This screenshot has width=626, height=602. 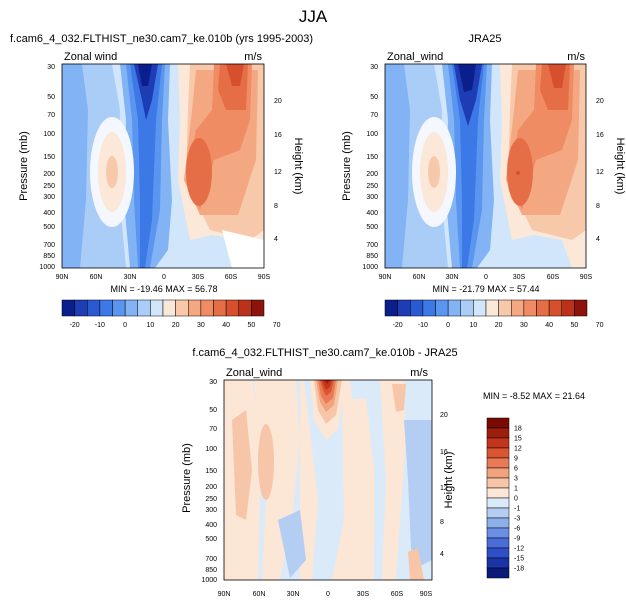 What do you see at coordinates (164, 277) in the screenshot?
I see `x-tick-label: 0` at bounding box center [164, 277].